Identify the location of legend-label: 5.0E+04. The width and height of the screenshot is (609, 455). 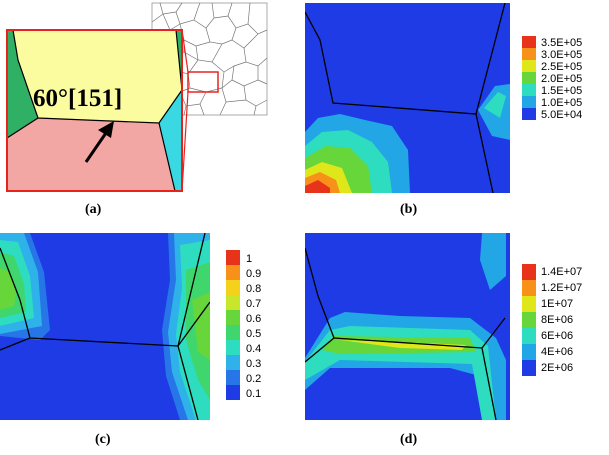
(561, 115).